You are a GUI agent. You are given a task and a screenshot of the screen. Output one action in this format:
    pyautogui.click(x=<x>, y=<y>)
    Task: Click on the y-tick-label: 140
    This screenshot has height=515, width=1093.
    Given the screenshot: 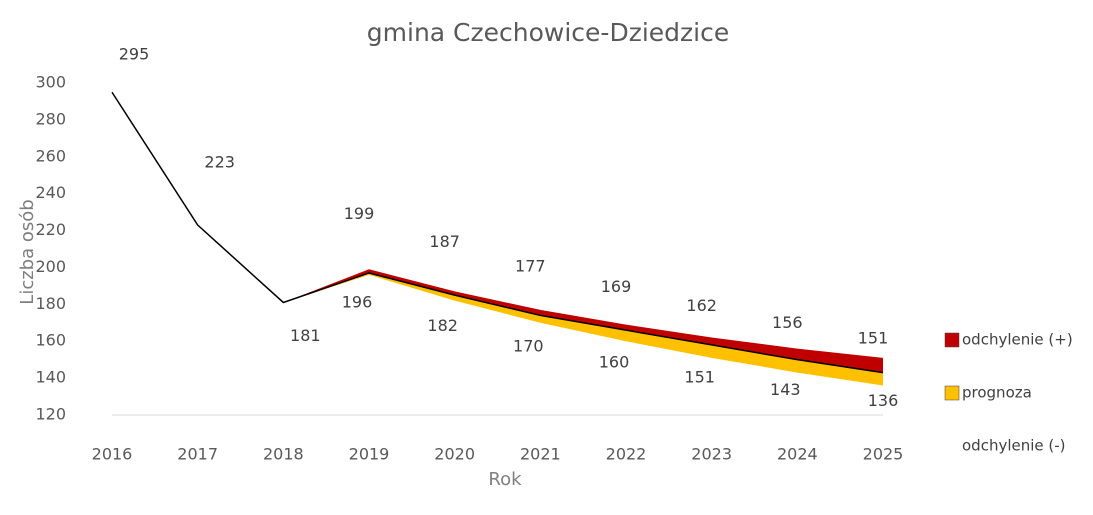 What is the action you would take?
    pyautogui.click(x=50, y=377)
    